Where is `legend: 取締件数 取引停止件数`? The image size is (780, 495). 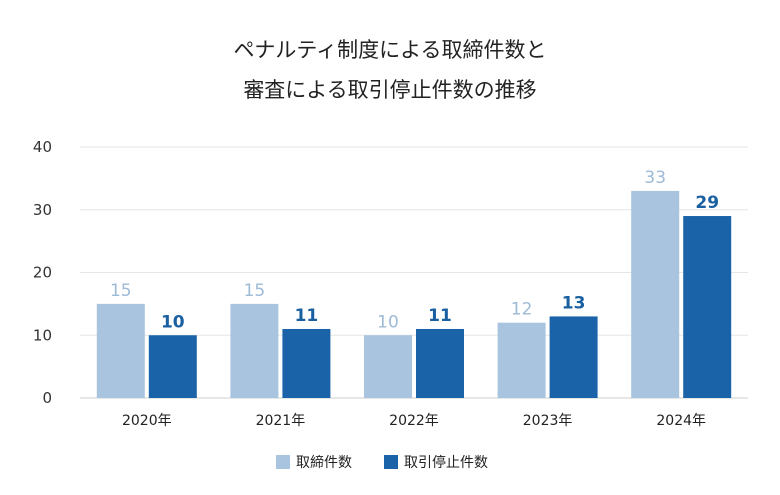 legend: 取締件数 取引停止件数 is located at coordinates (382, 462).